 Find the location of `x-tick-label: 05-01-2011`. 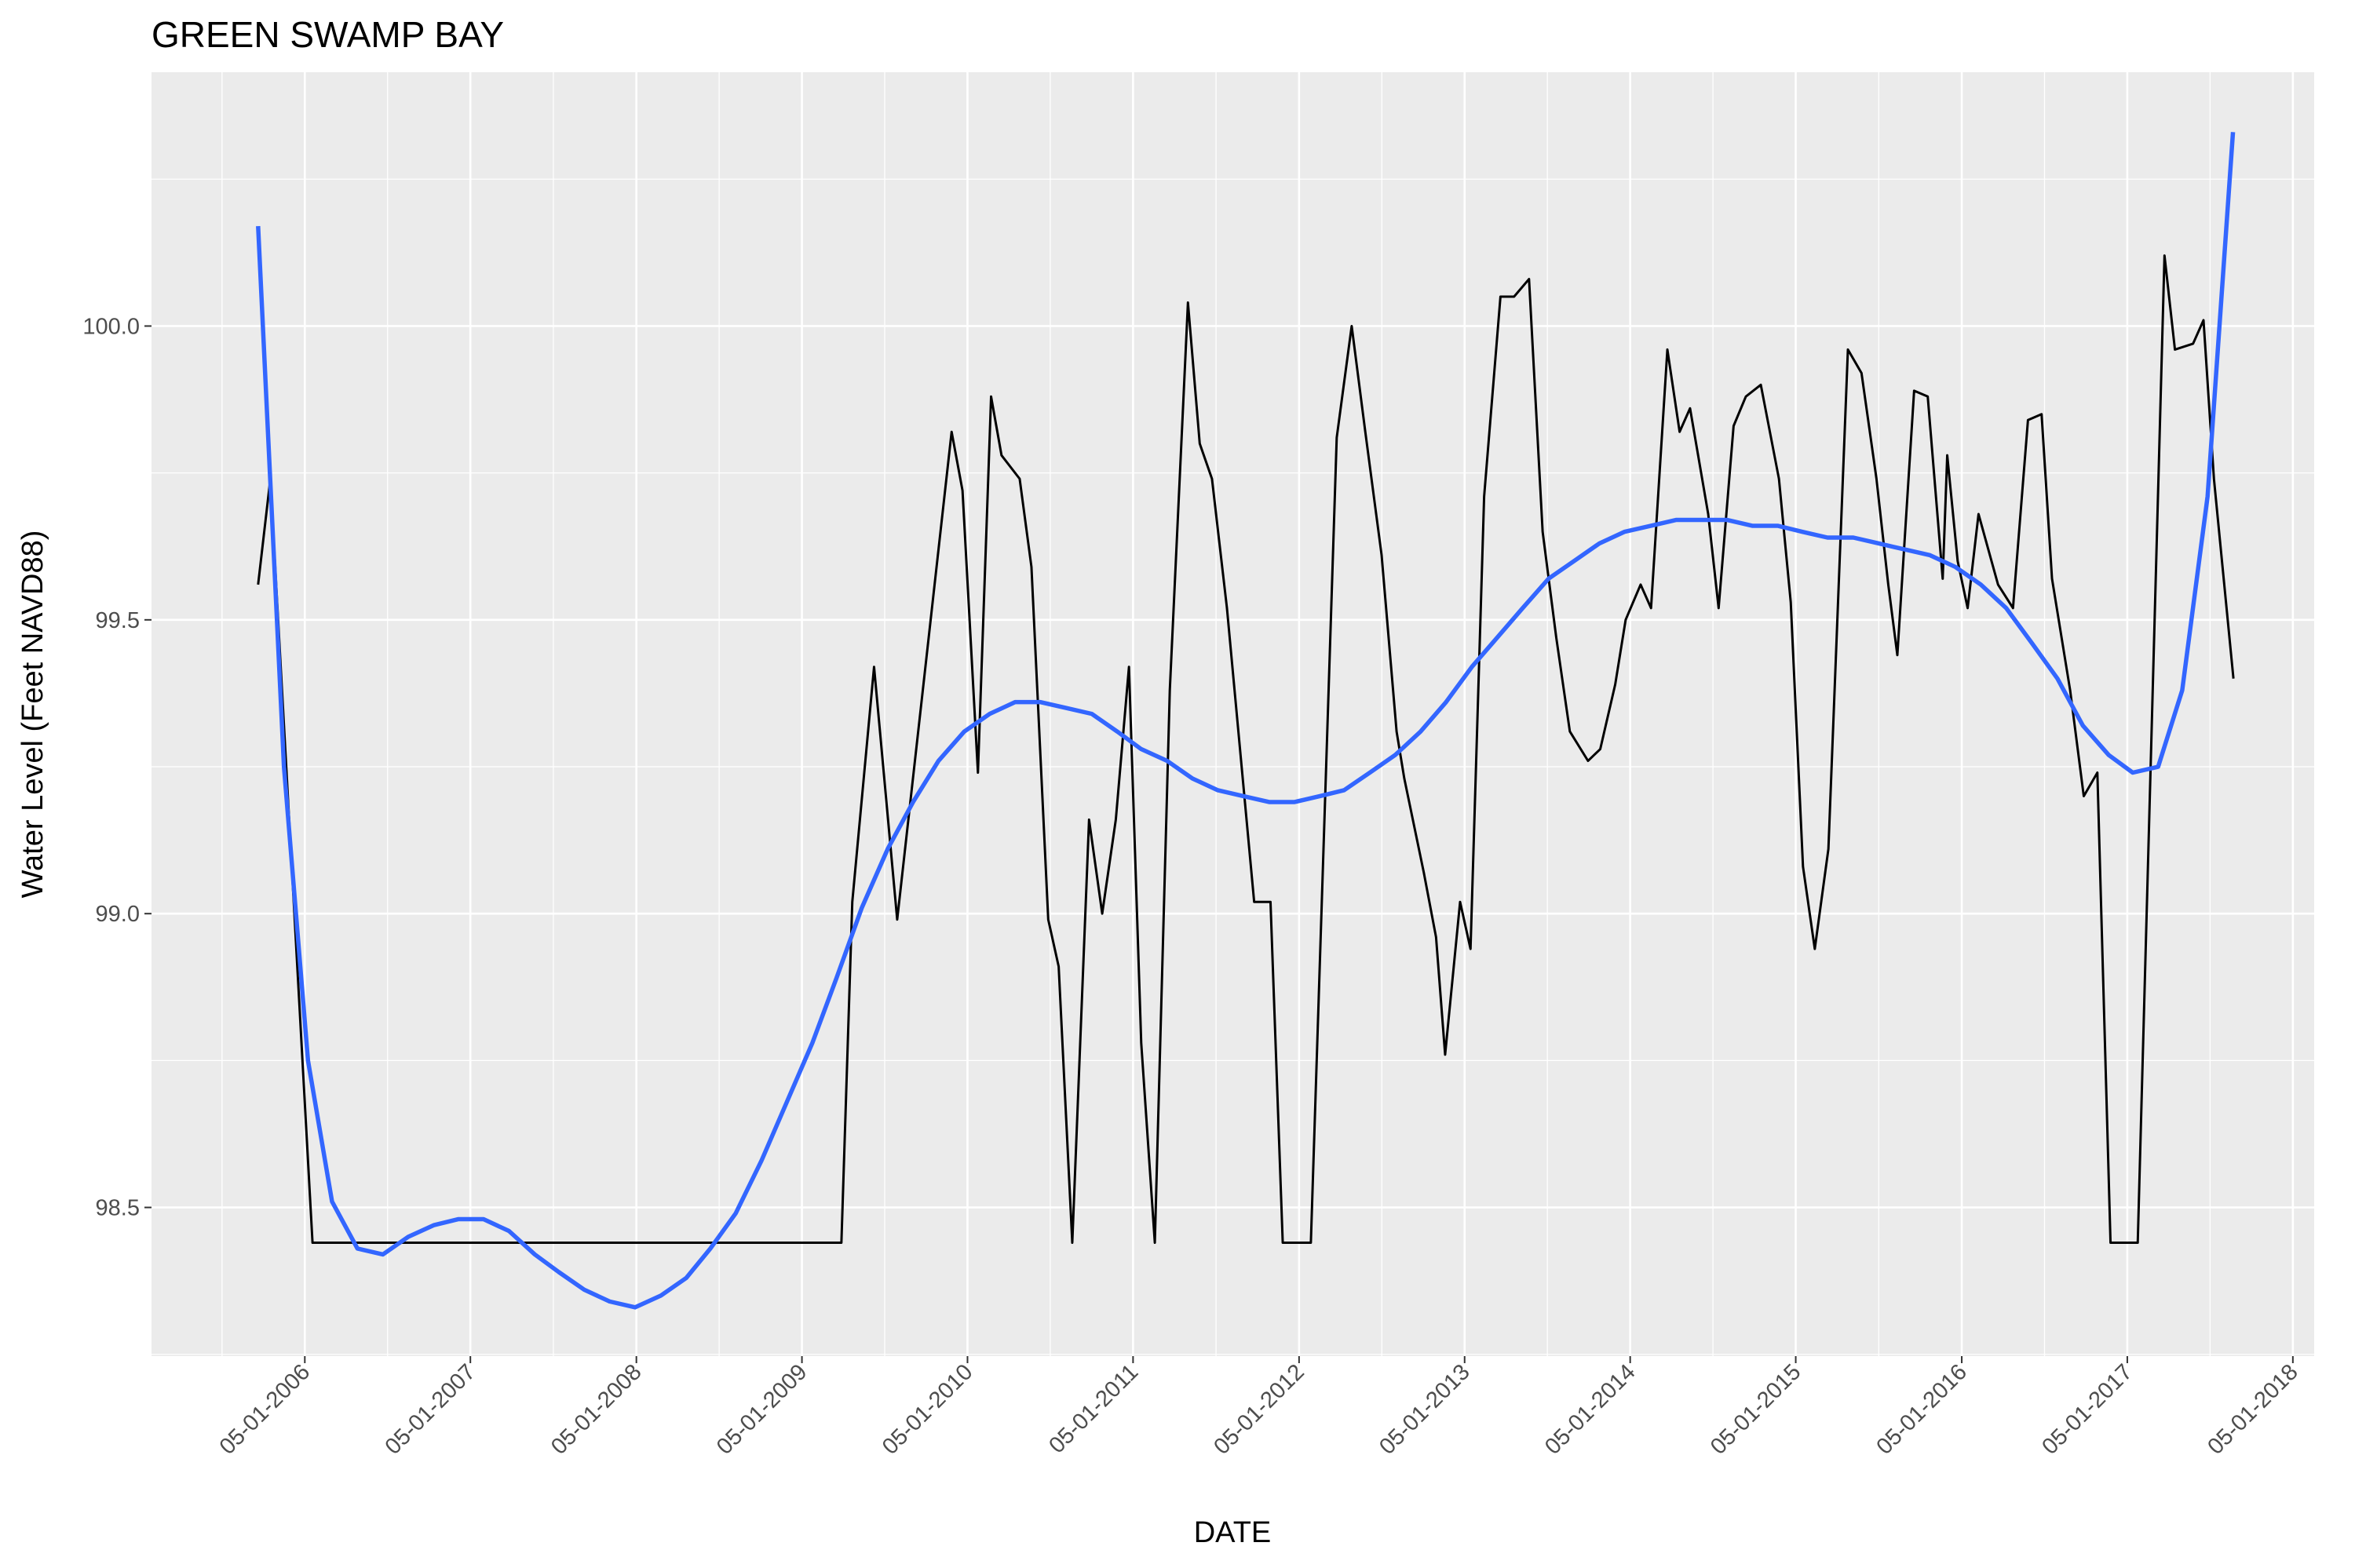

x-tick-label: 05-01-2011 is located at coordinates (1093, 1408).